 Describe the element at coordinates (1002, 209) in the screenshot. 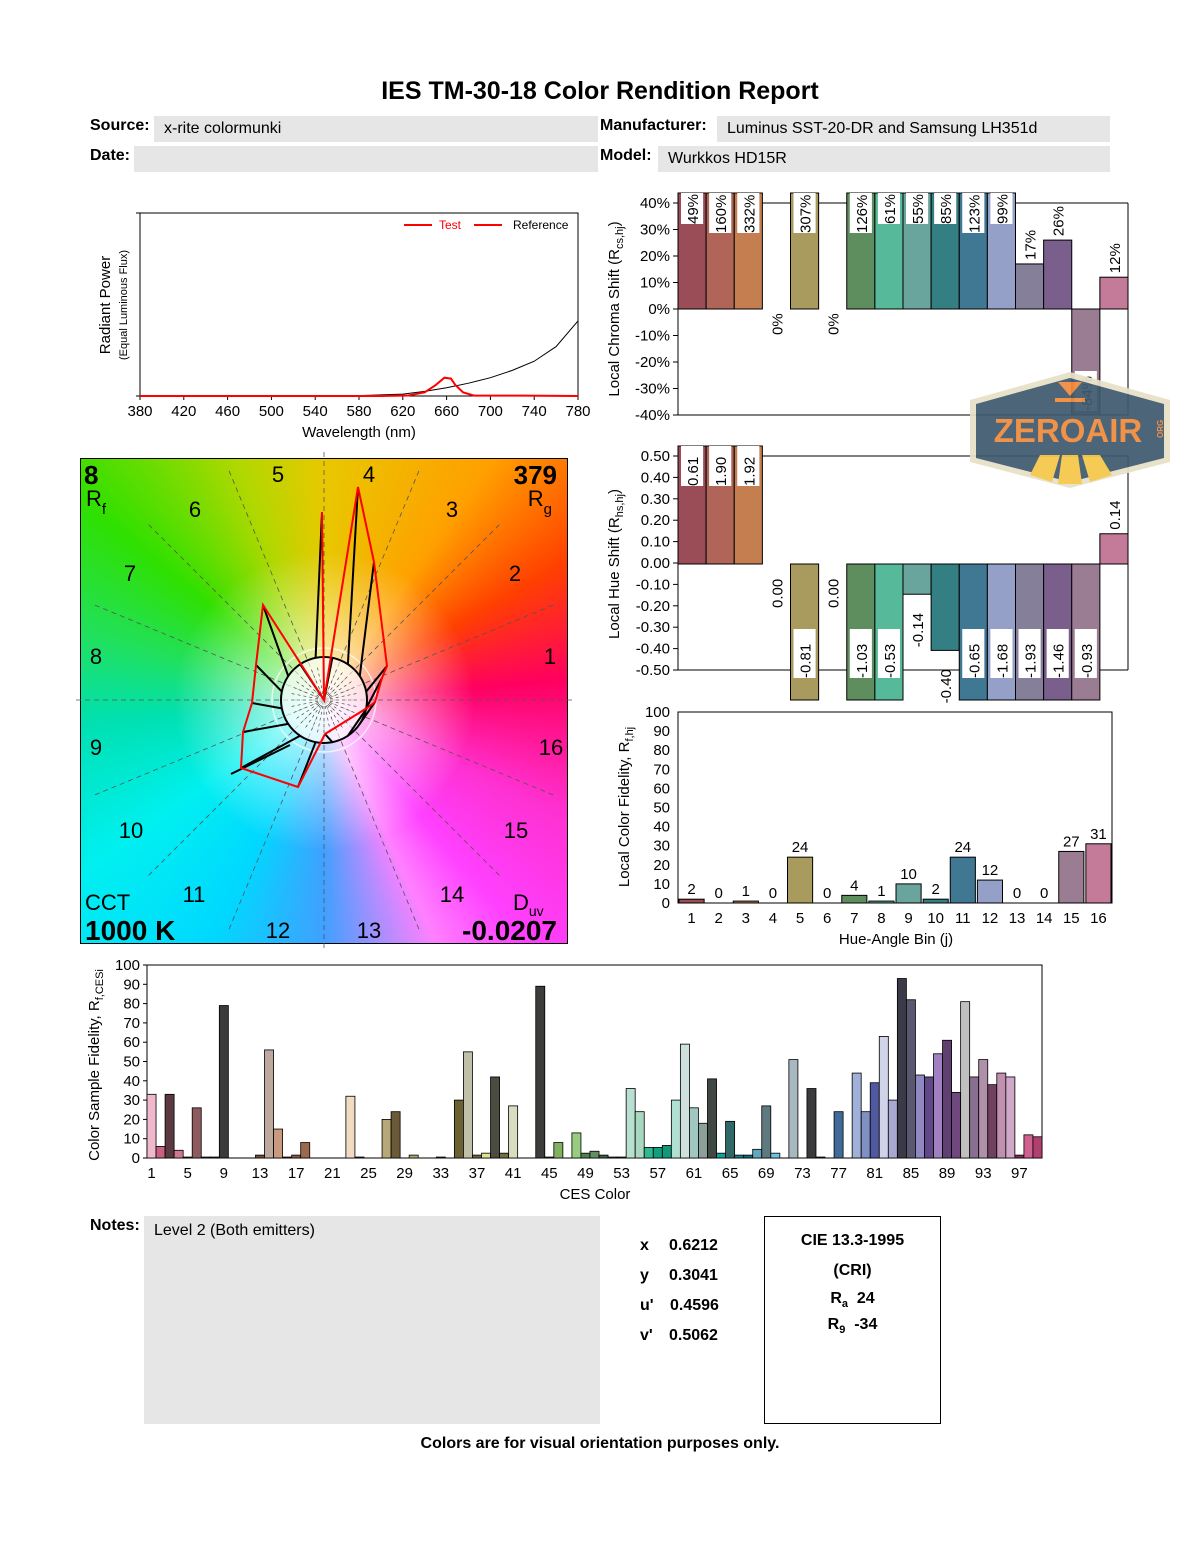

I see `bar-value-label: 99%` at that location.